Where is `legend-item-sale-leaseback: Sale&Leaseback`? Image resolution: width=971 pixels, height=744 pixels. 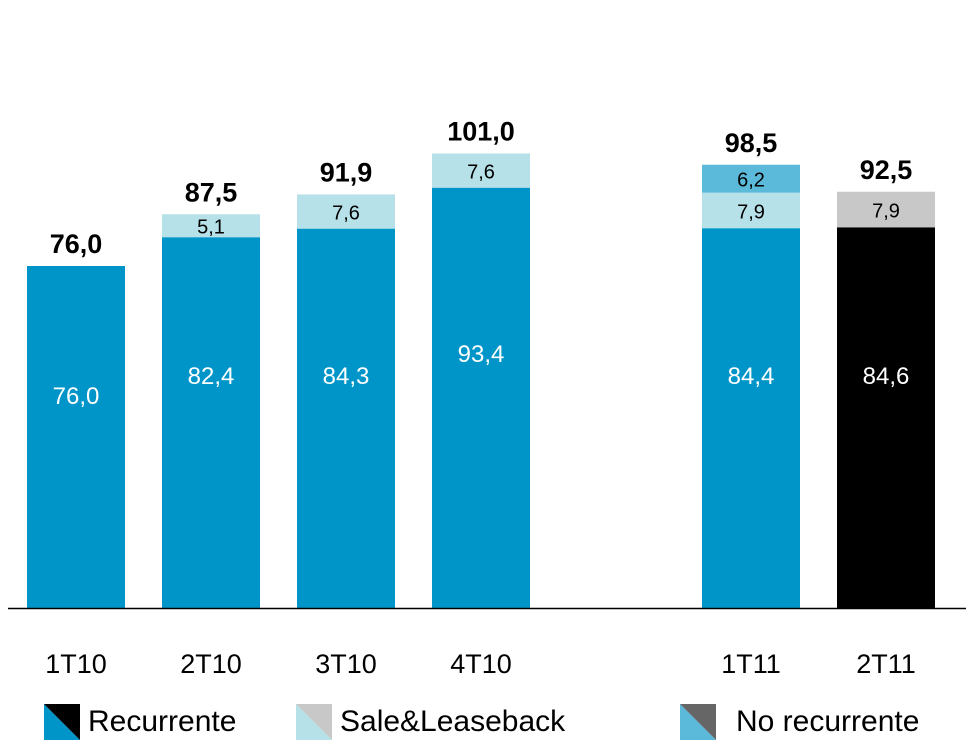 legend-item-sale-leaseback: Sale&Leaseback is located at coordinates (430, 722).